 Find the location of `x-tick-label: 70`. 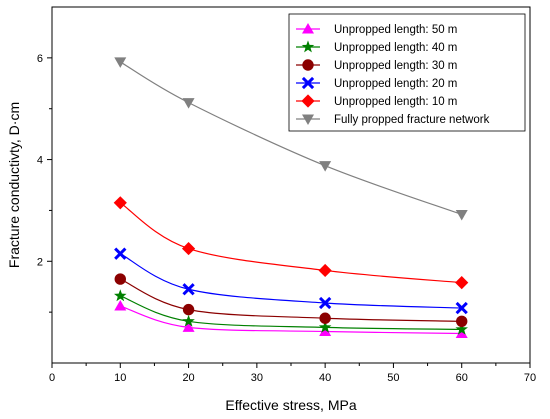

x-tick-label: 70 is located at coordinates (530, 378).